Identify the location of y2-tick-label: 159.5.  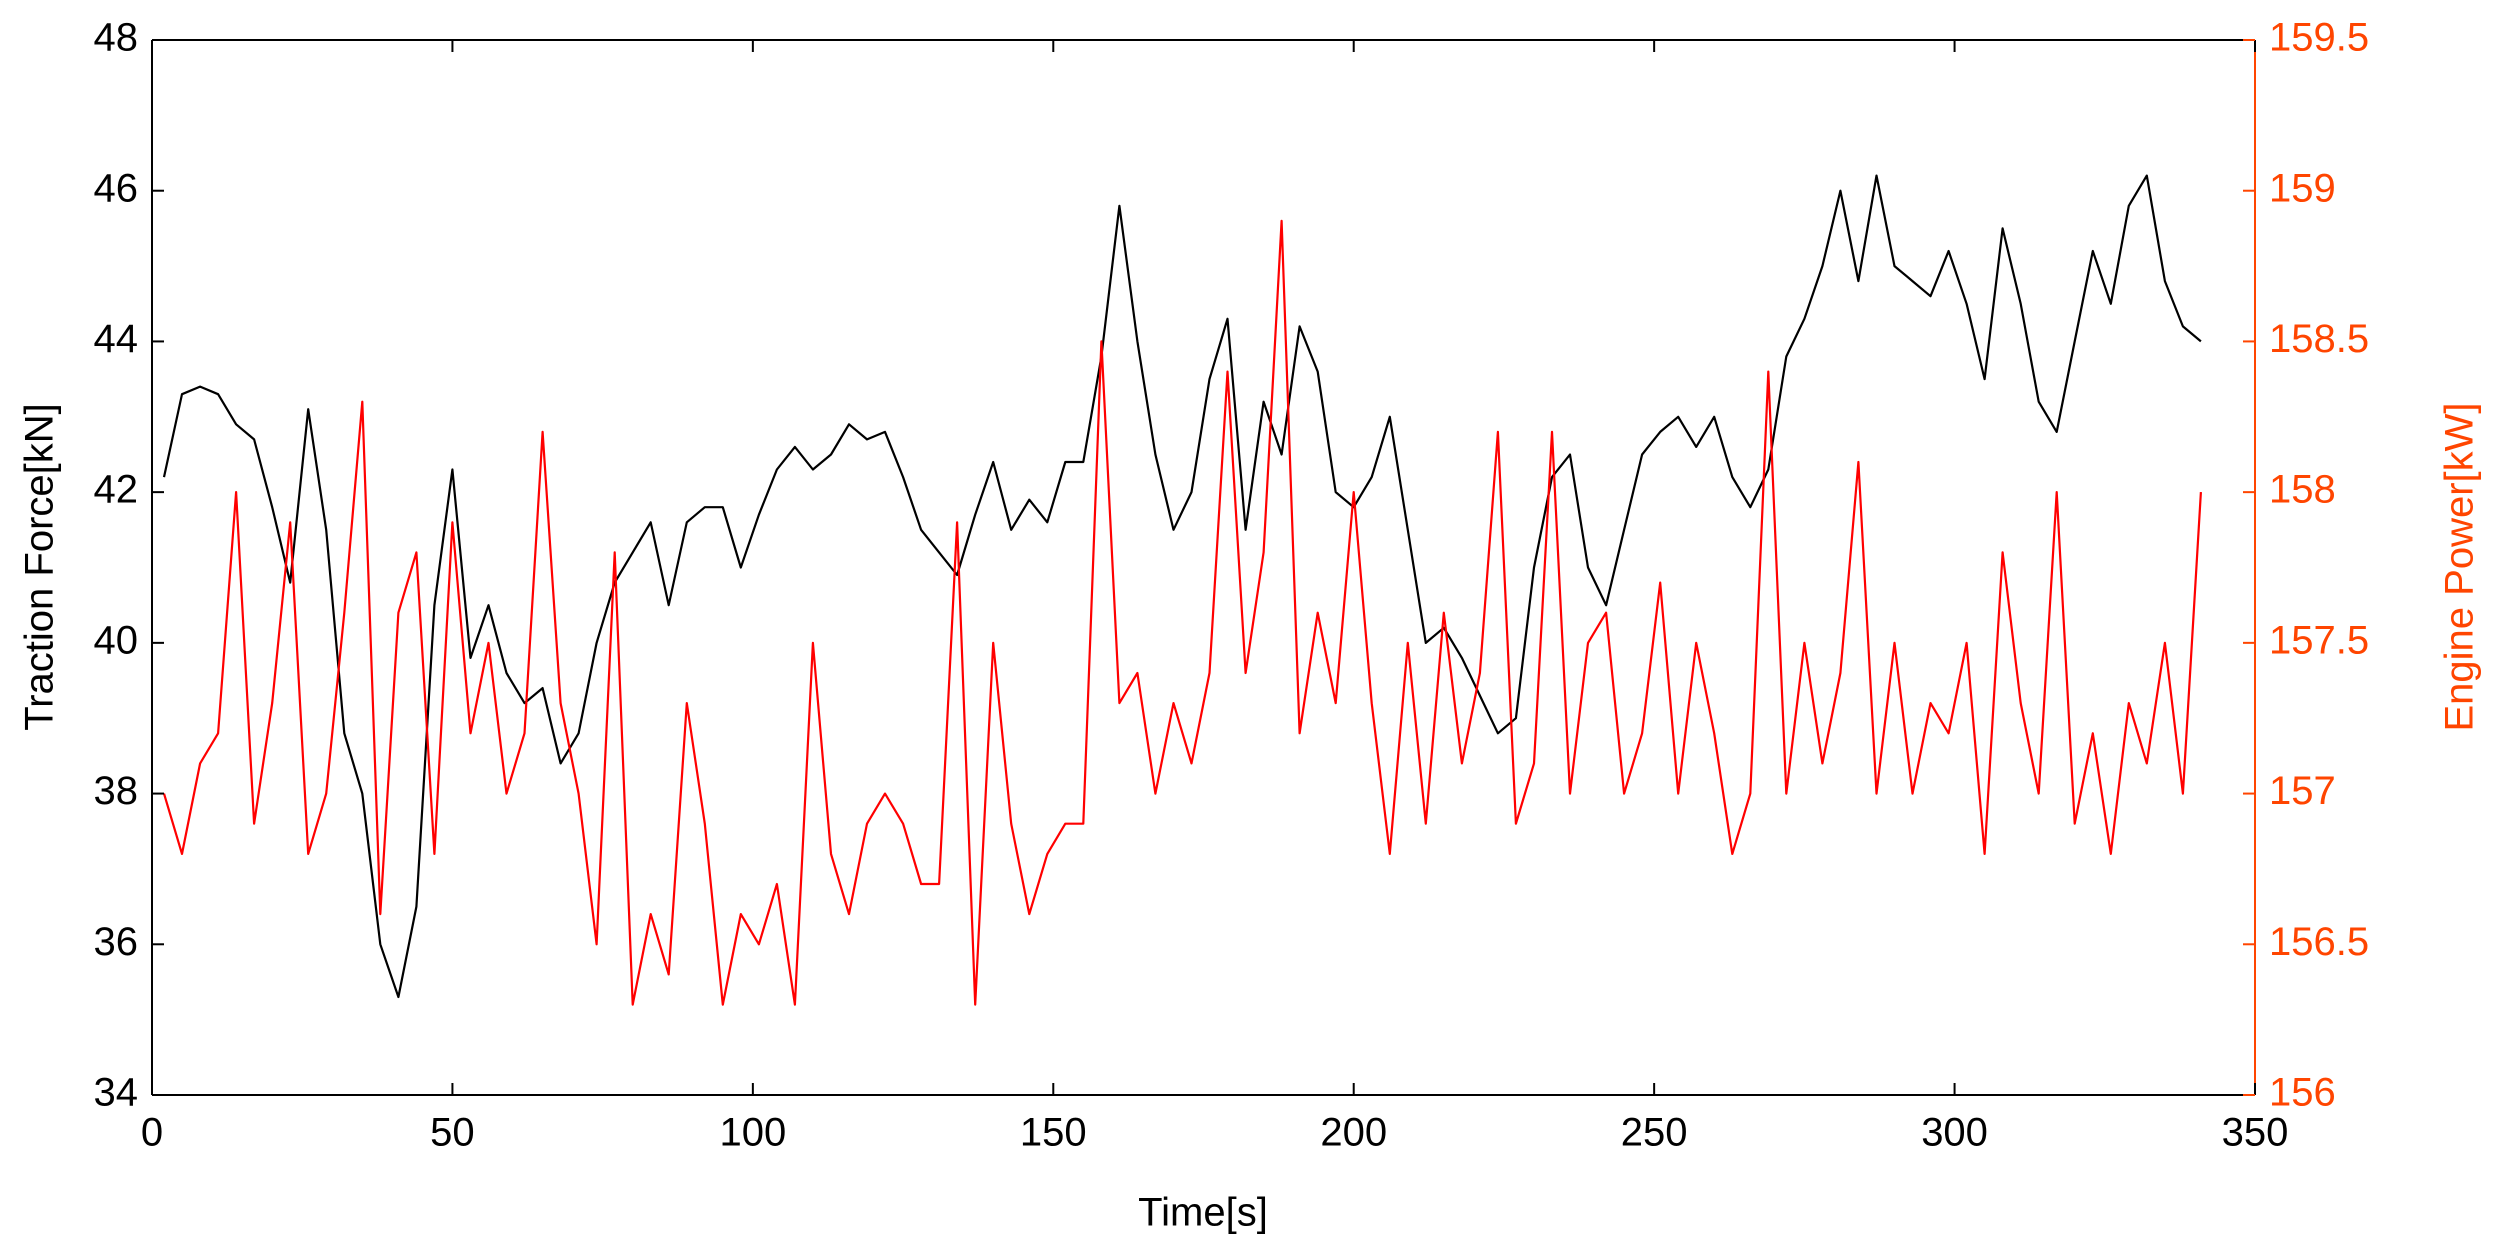
(2319, 38).